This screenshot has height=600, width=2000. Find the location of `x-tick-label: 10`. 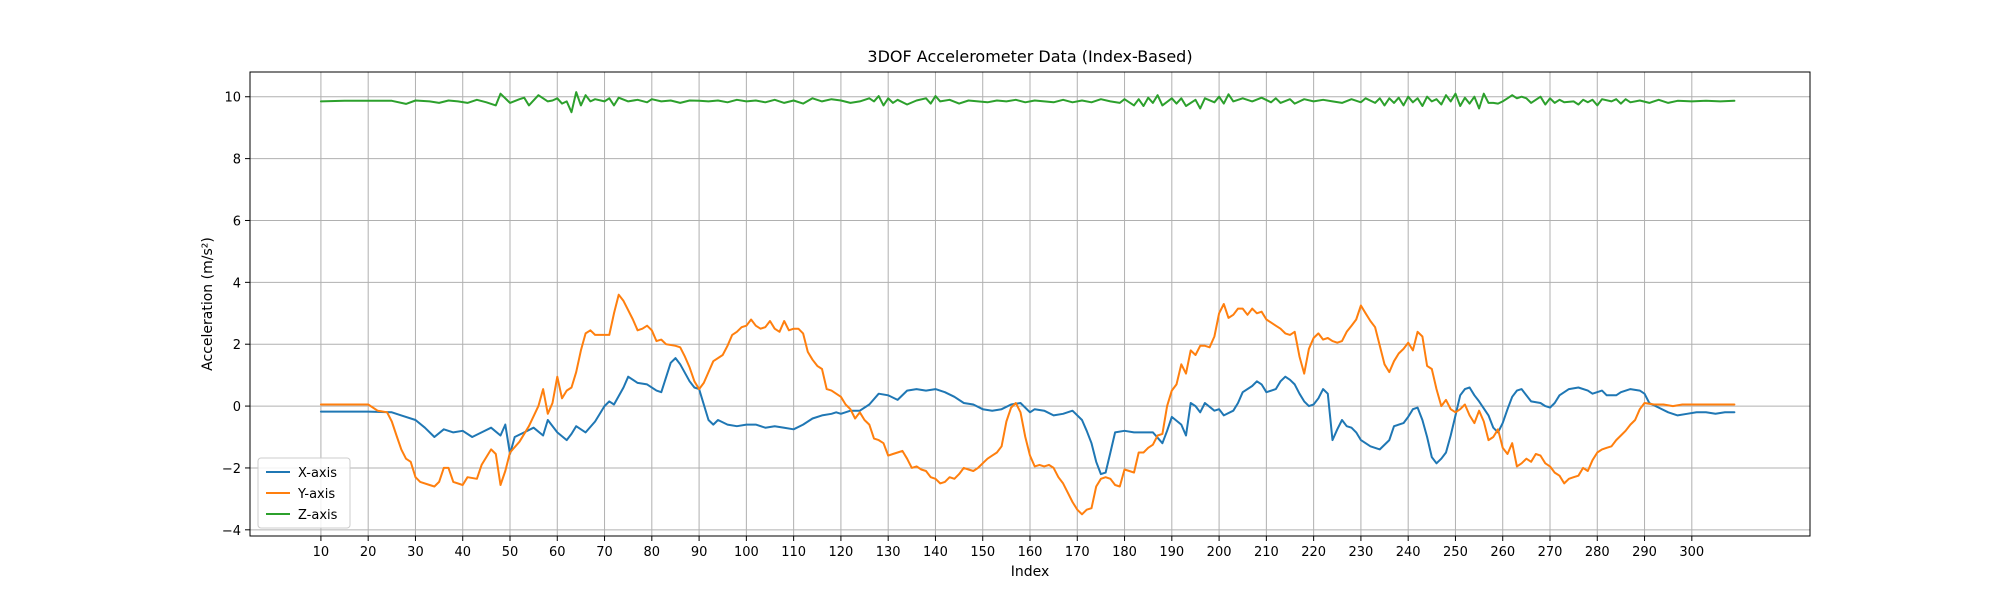

x-tick-label: 10 is located at coordinates (321, 552).